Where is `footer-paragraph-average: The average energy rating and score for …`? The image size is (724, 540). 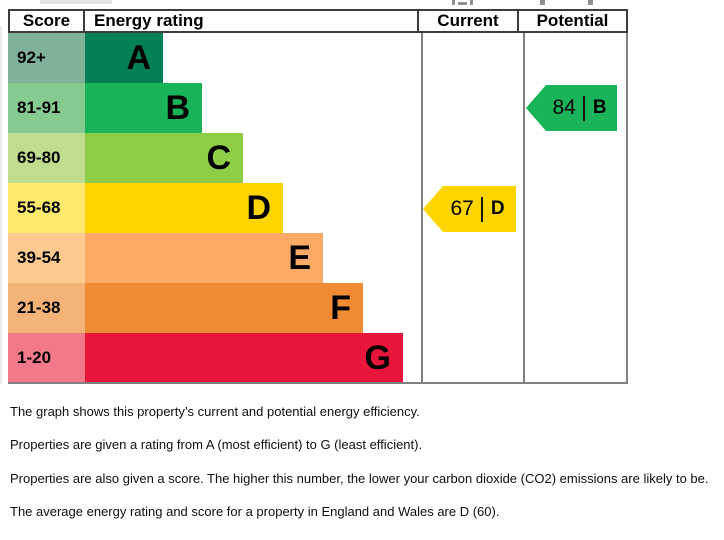 footer-paragraph-average: The average energy rating and score for … is located at coordinates (255, 511).